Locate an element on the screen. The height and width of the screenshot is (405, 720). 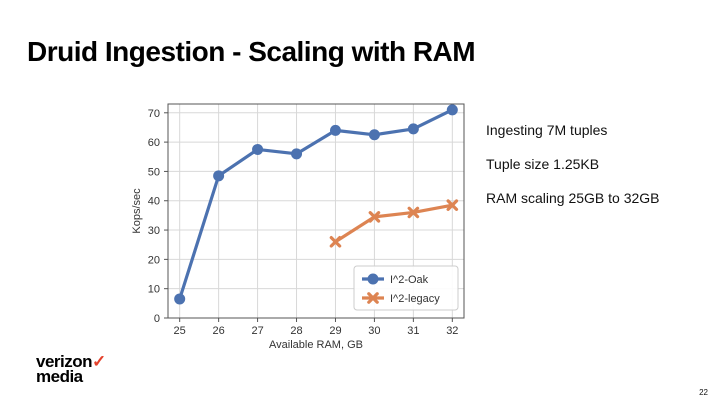
legend-label: I^2-legacy is located at coordinates (415, 299).